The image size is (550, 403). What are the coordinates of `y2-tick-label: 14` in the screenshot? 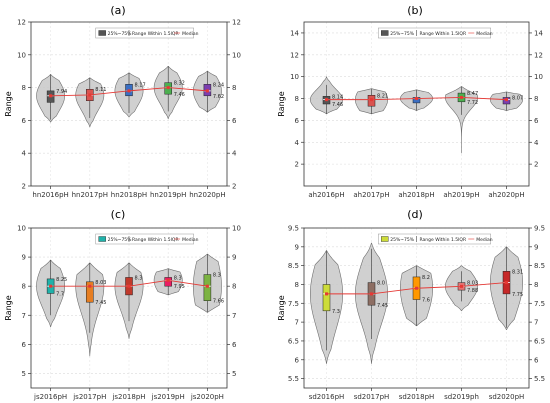 It's located at (538, 33).